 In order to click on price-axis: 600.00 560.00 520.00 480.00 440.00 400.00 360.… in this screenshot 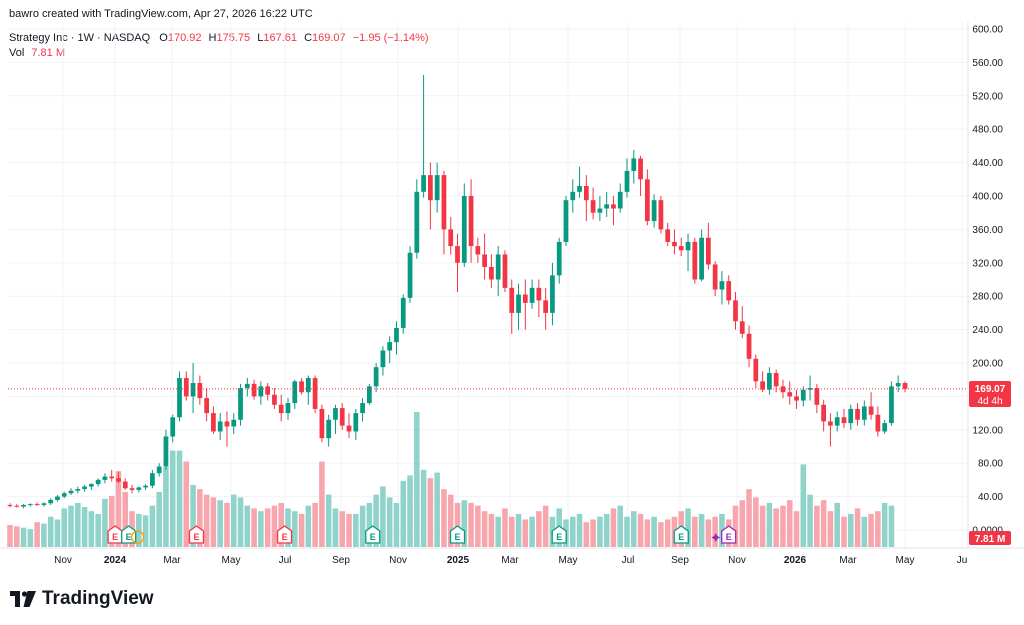, I will do `click(987, 281)`.